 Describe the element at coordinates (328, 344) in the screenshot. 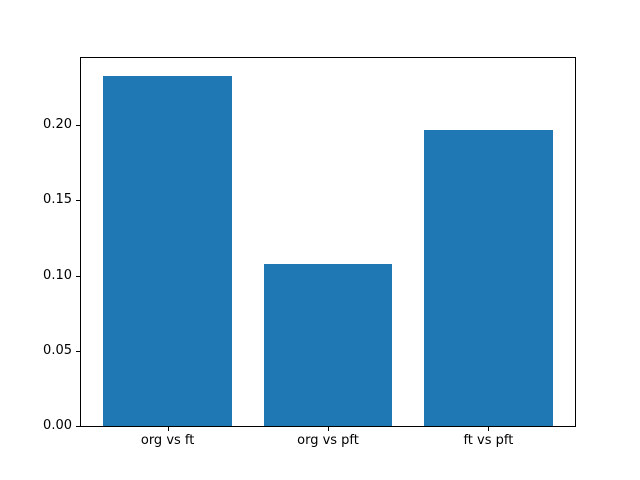

I see `bar-org-vs-pft` at that location.